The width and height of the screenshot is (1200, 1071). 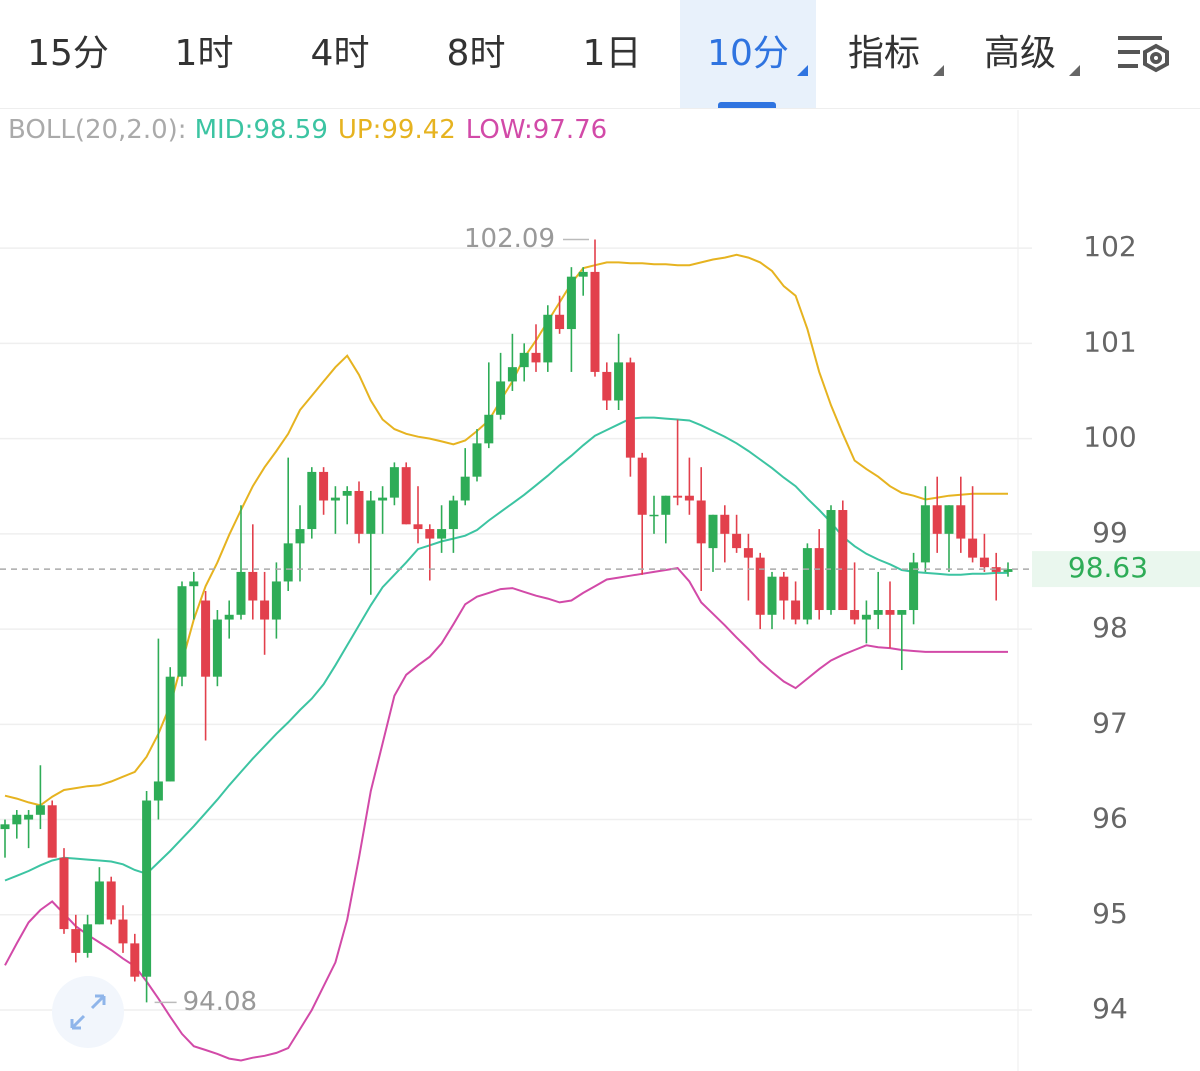 What do you see at coordinates (476, 54) in the screenshot?
I see `tab: 8时` at bounding box center [476, 54].